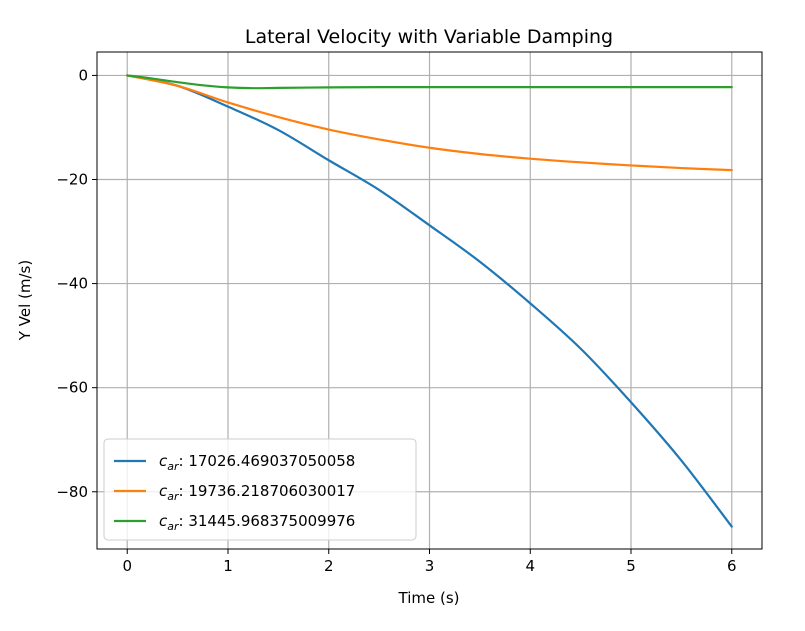 Image resolution: width=805 pixels, height=631 pixels. What do you see at coordinates (127, 566) in the screenshot?
I see `x-tick-label: 0` at bounding box center [127, 566].